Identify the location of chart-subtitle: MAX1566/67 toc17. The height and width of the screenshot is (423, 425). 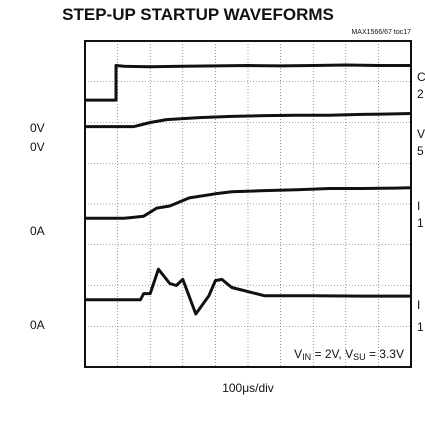
(381, 32).